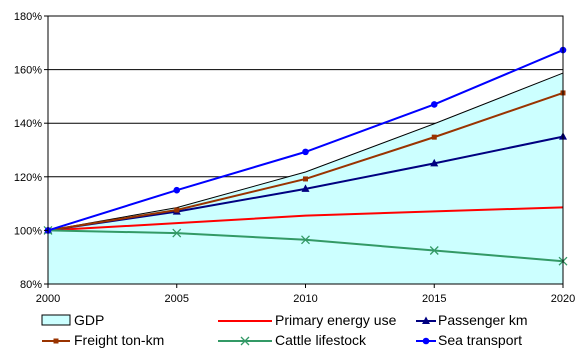  I want to click on y-tick-label: 160%, so click(28, 71).